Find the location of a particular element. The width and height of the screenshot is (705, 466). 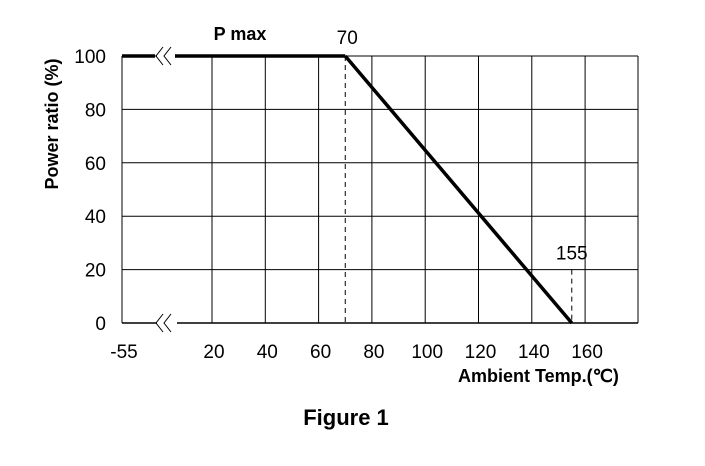

x-tick-label: -55 is located at coordinates (123, 352).